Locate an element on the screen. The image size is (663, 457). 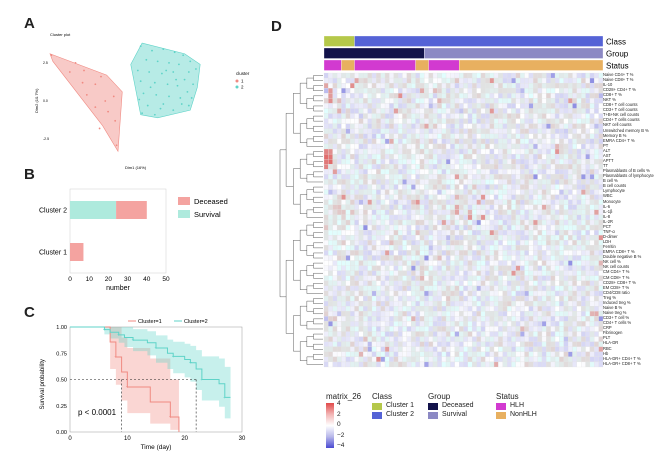
censor-mark: + is located at coordinates (133, 341).